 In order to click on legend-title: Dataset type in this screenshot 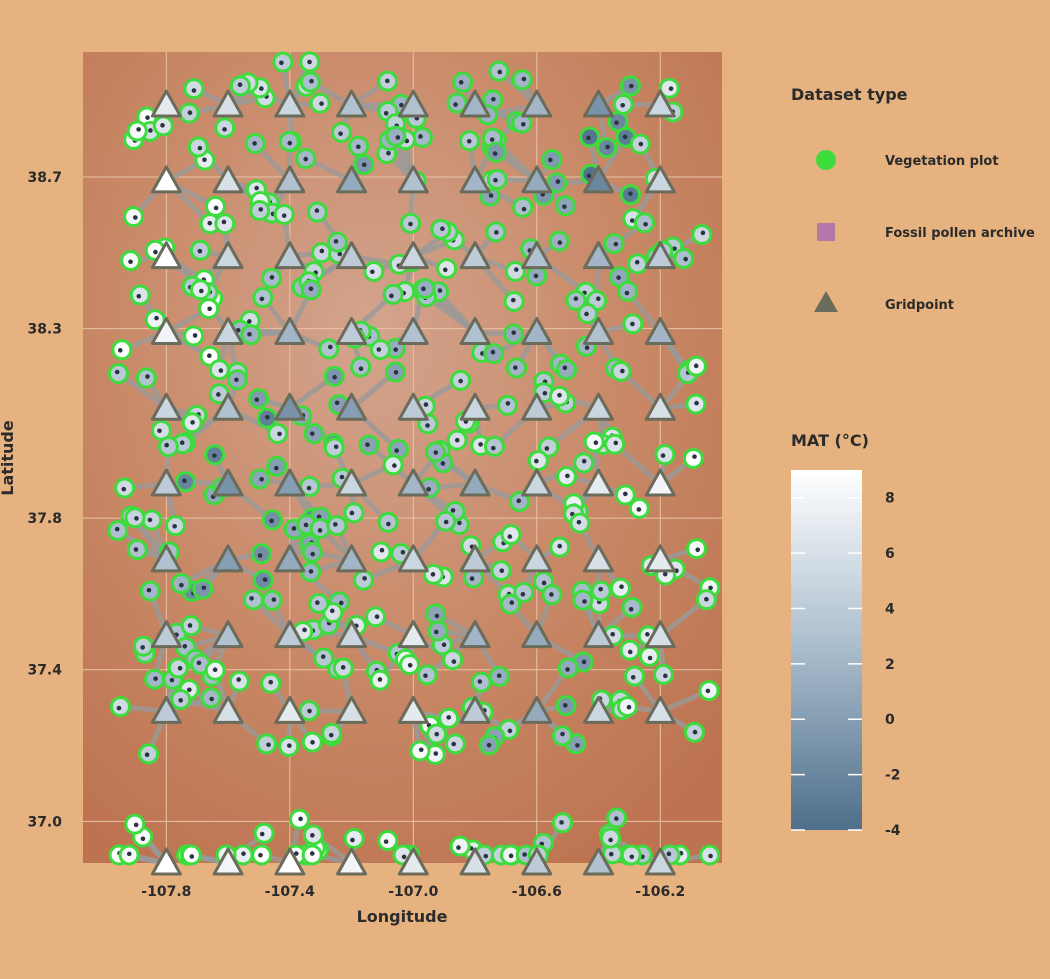, I will do `click(849, 94)`.